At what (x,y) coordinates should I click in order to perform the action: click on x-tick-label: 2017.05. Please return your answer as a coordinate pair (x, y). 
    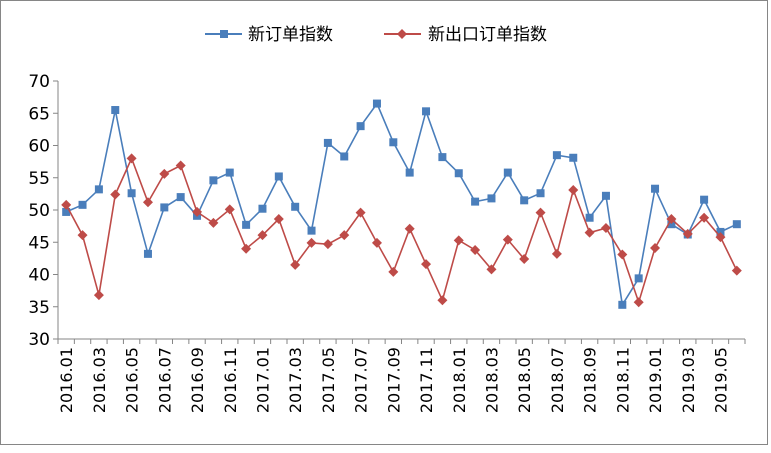
    Looking at the image, I should click on (328, 380).